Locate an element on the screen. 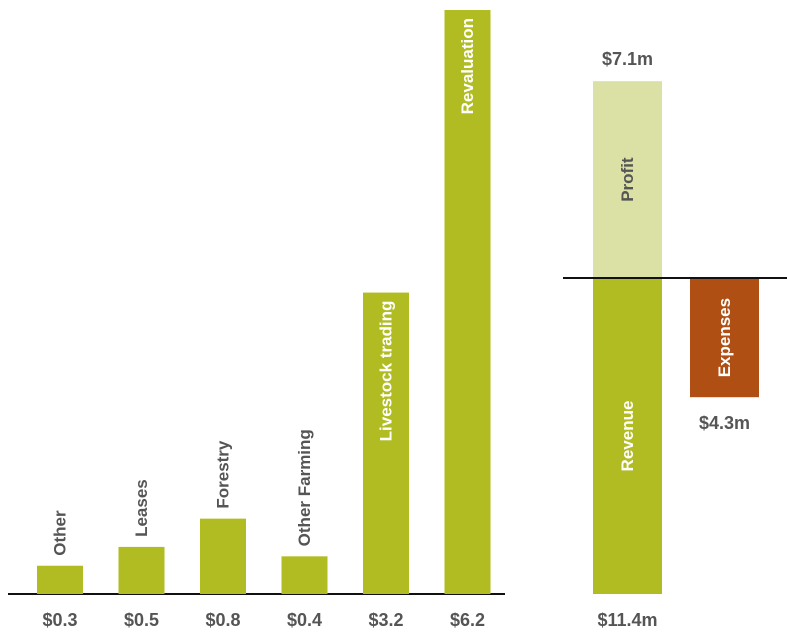 Image resolution: width=787 pixels, height=632 pixels. bar-leases is located at coordinates (141, 570).